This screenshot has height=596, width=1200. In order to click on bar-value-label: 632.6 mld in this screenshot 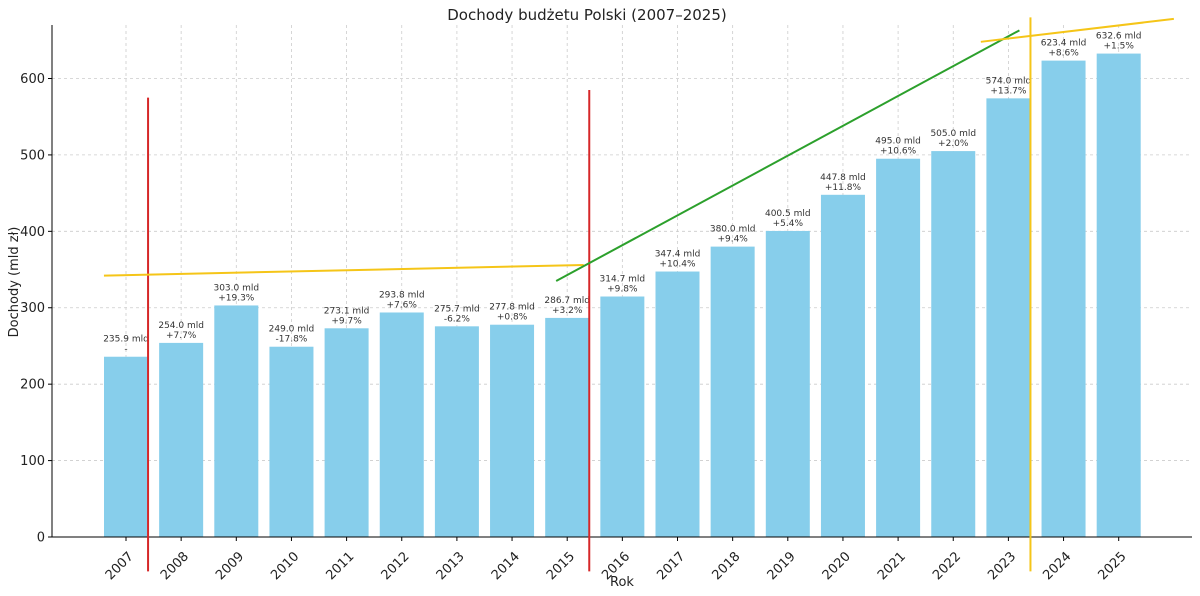, I will do `click(1119, 37)`.